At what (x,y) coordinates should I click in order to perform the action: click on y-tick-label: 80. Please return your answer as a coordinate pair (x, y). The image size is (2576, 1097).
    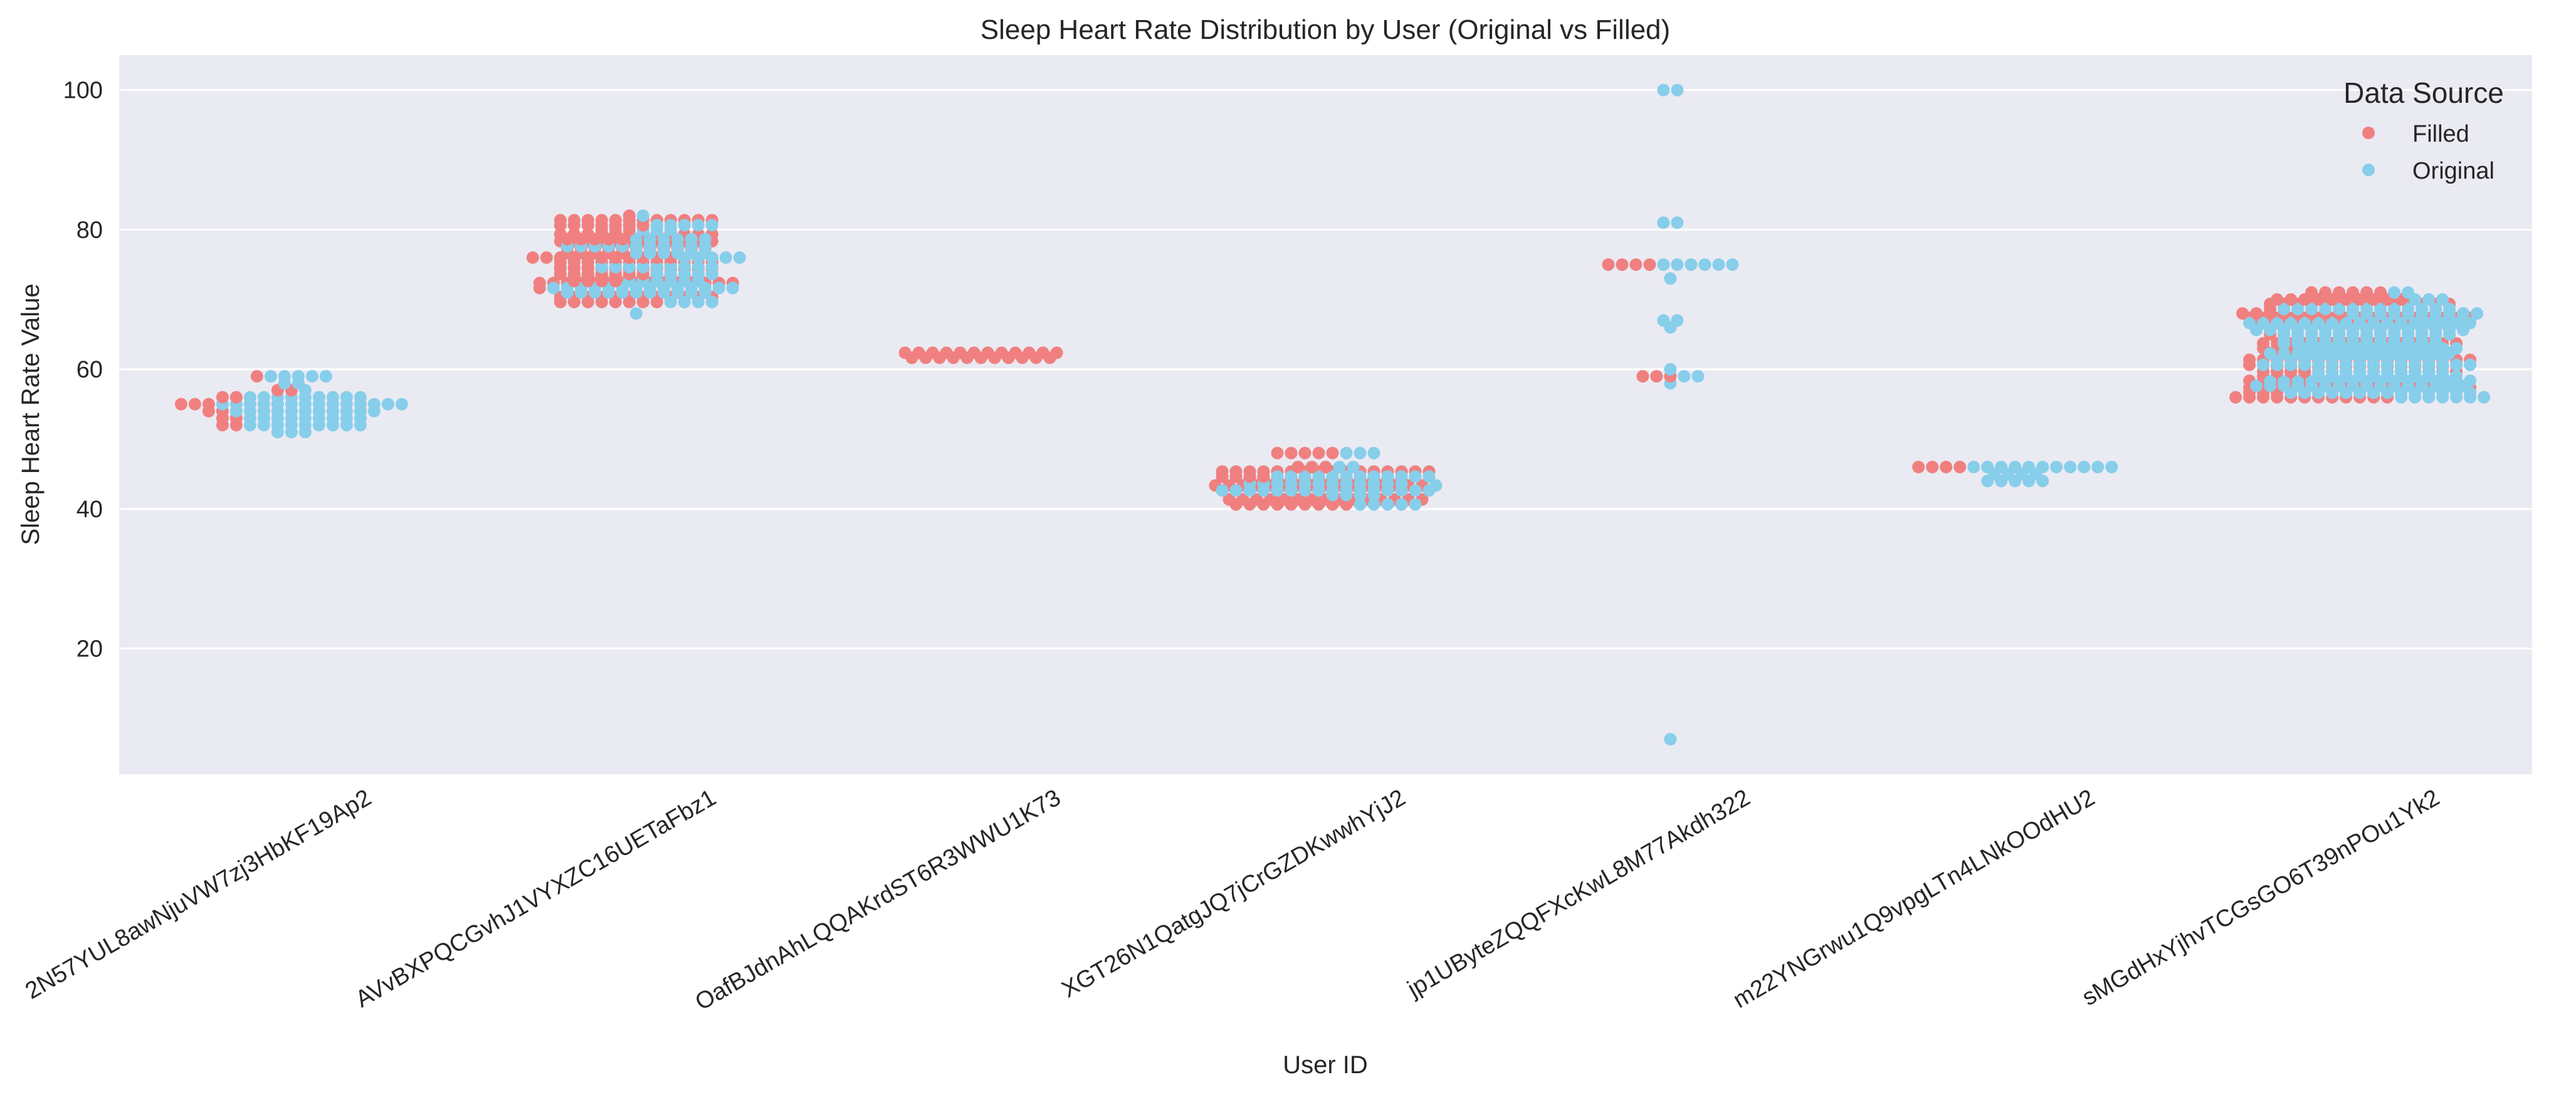
    Looking at the image, I should click on (89, 230).